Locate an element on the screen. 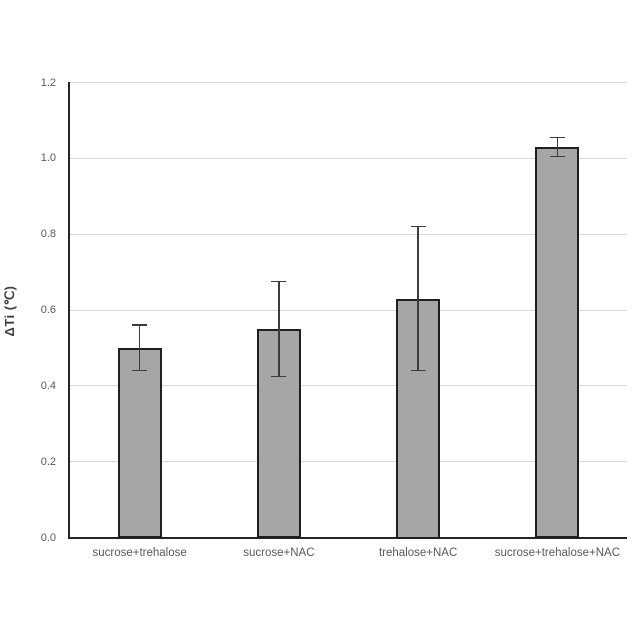 The height and width of the screenshot is (640, 640). x-category-label: sucrose+NAC is located at coordinates (279, 553).